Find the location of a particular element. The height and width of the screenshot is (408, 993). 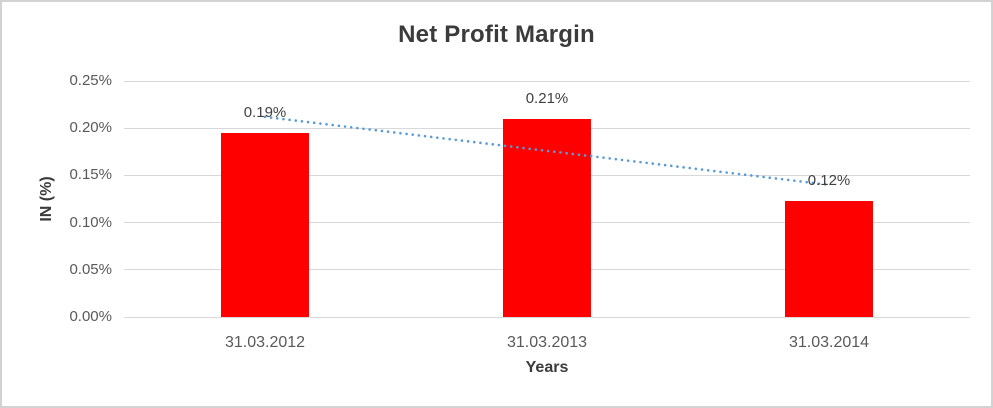

chart-title: Net Profit Margin is located at coordinates (496, 34).